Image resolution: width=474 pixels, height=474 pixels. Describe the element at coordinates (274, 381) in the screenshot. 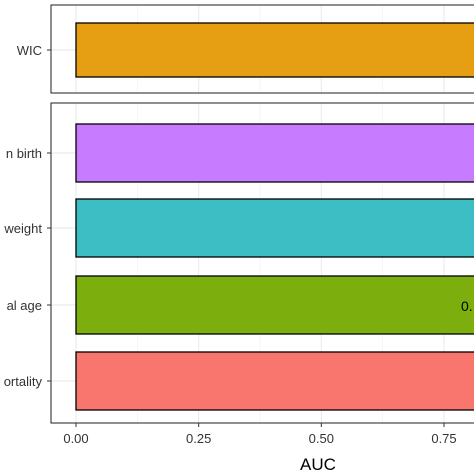

I see `bar-ortality` at that location.